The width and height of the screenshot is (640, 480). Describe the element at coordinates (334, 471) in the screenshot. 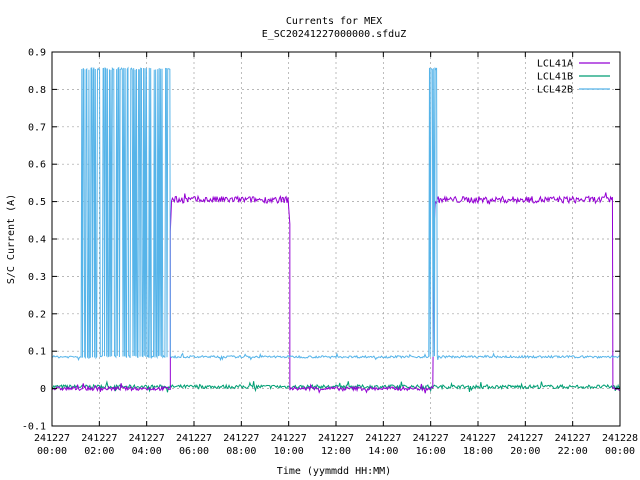

I see `x-axis-label: Time (yymmdd HH:MM)` at that location.